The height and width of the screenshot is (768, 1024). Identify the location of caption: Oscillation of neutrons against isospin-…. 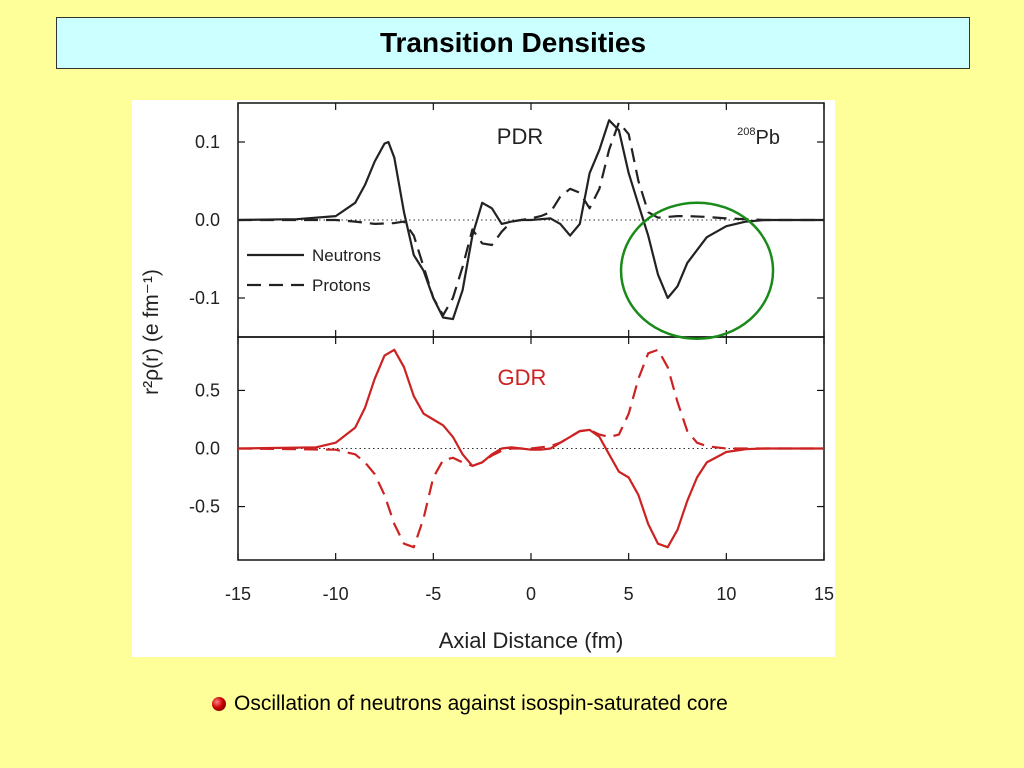
(470, 704).